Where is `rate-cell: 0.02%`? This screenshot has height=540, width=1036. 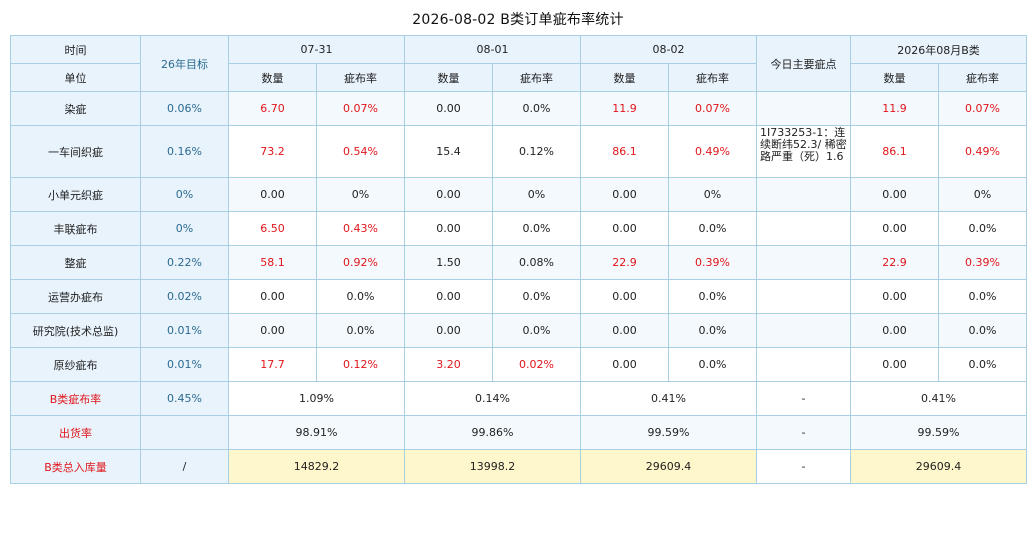 rate-cell: 0.02% is located at coordinates (536, 364).